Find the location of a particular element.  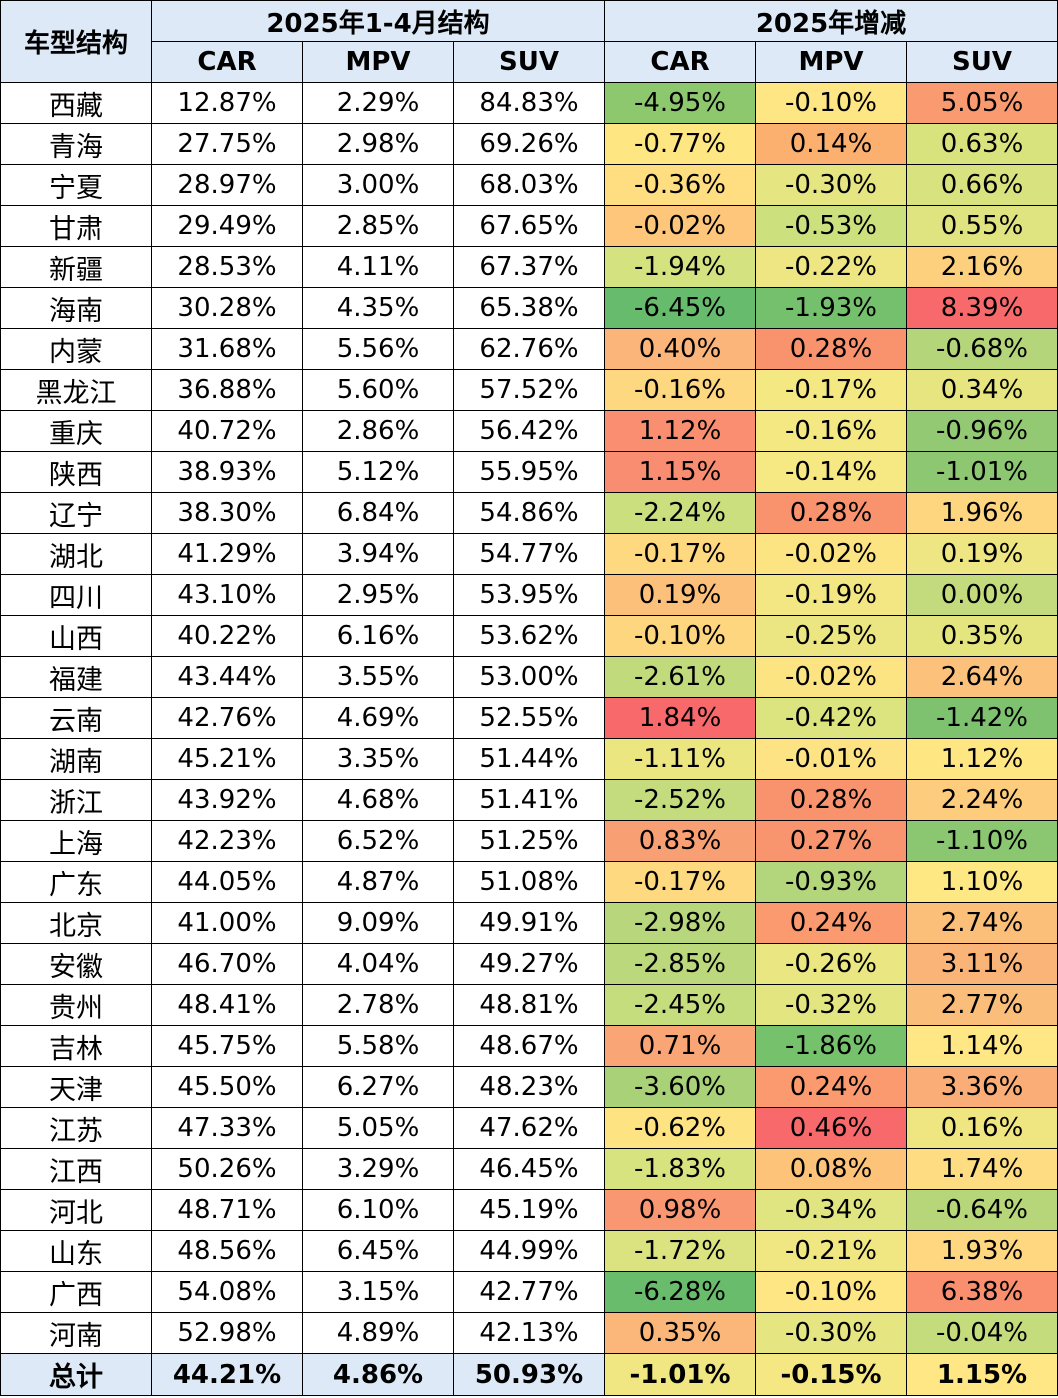

suv-change-cell: -0.04% is located at coordinates (981, 1333).